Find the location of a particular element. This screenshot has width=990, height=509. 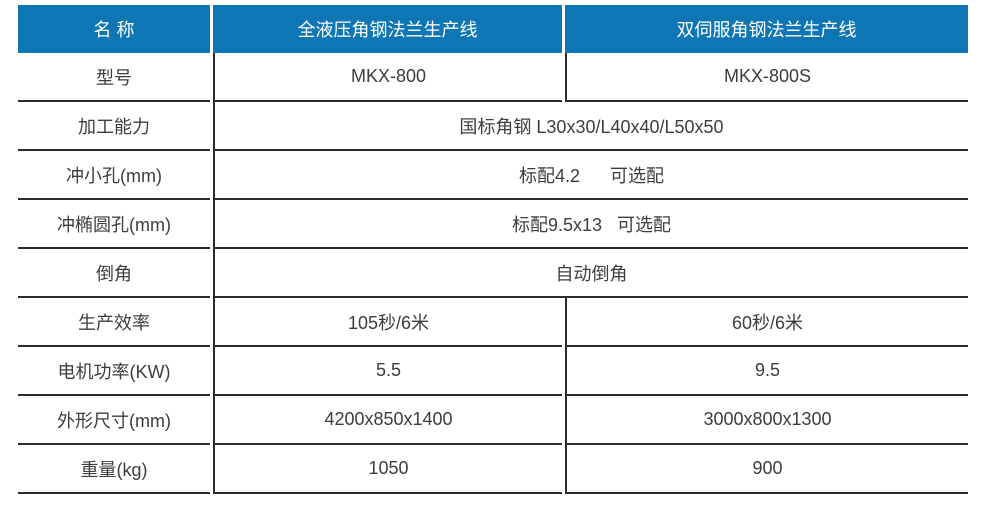

value-cell-left: MKX-800 is located at coordinates (387, 77).